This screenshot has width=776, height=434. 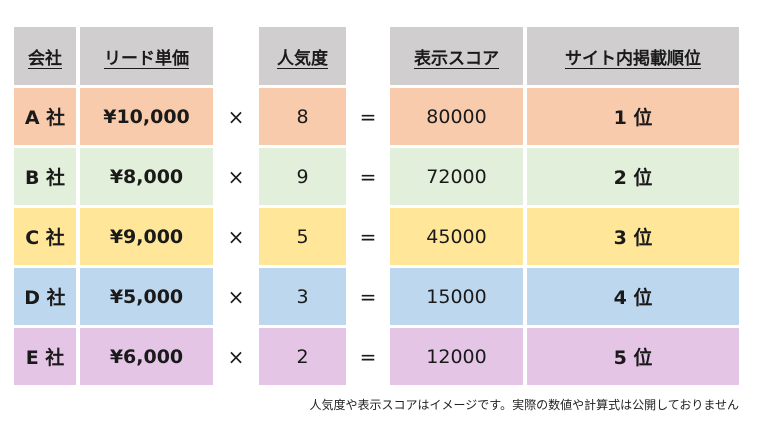 I want to click on header-company: 会社, so click(x=45, y=56).